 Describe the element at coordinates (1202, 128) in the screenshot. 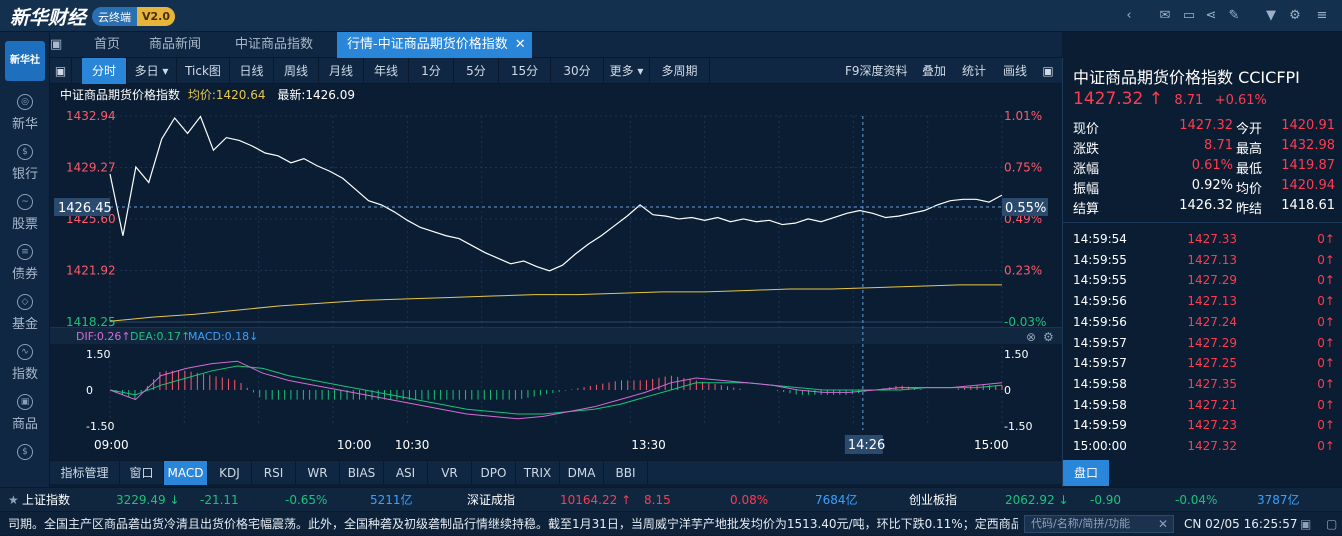

I see `quote-row: 现价 1427.32 今开 1420.91` at that location.